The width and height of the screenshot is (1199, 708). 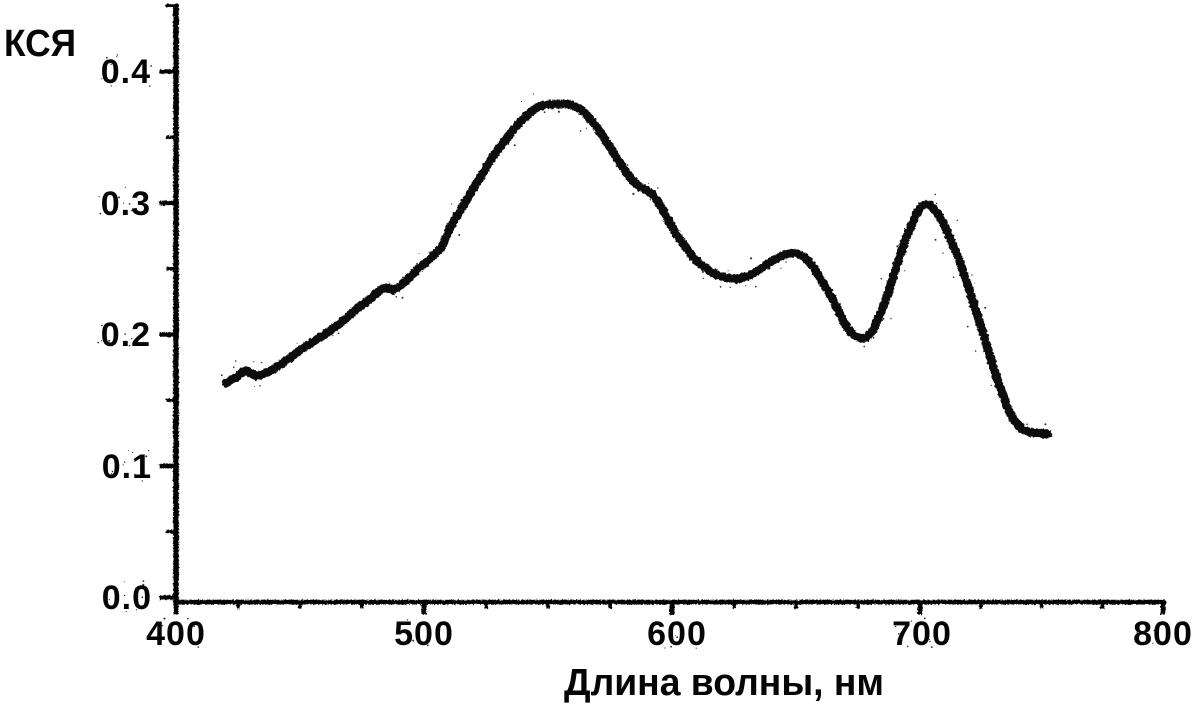 I want to click on svg-text: 500, so click(x=424, y=634).